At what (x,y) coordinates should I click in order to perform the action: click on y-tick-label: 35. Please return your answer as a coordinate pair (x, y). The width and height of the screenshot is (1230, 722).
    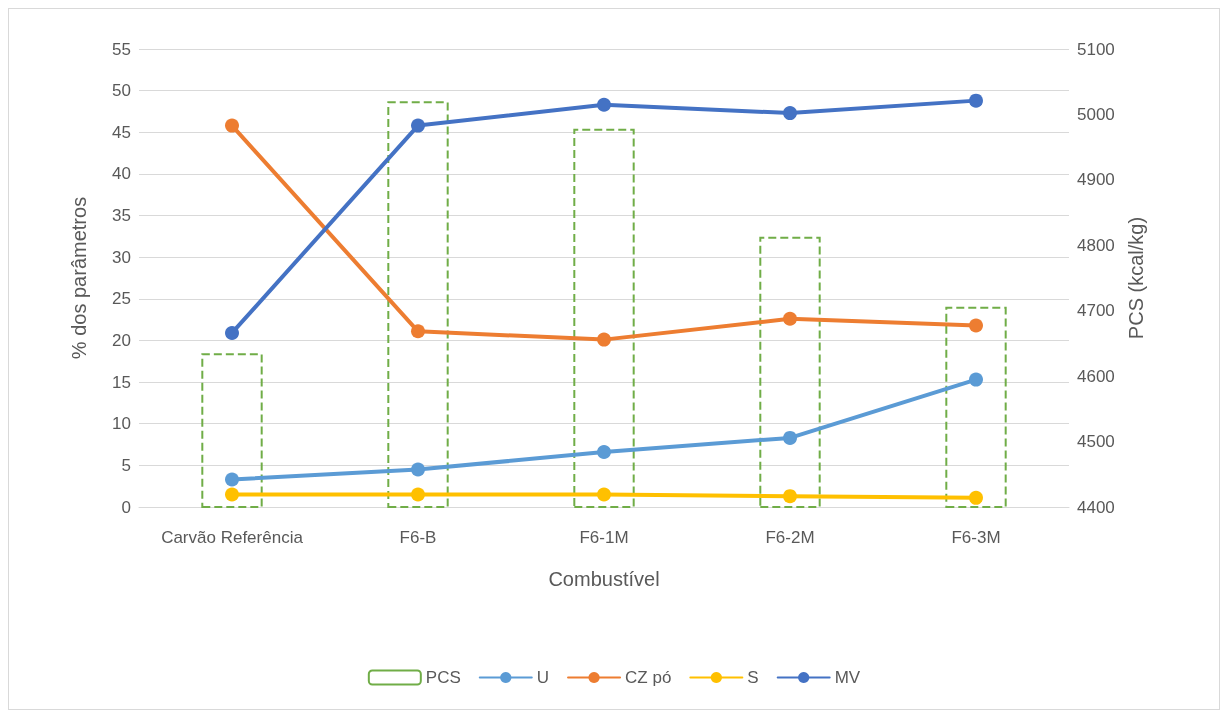
    Looking at the image, I should click on (121, 216).